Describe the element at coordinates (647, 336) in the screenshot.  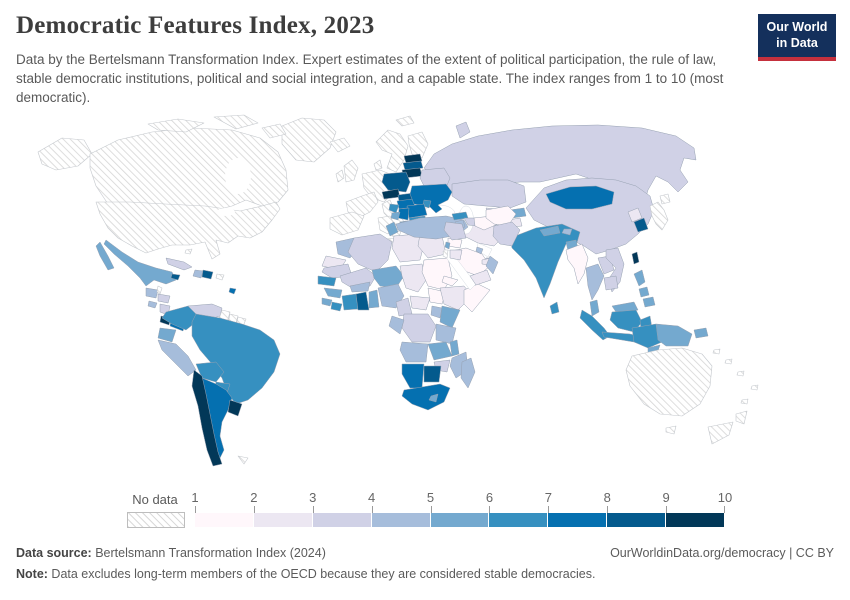
I see `country-indonesia-papua` at that location.